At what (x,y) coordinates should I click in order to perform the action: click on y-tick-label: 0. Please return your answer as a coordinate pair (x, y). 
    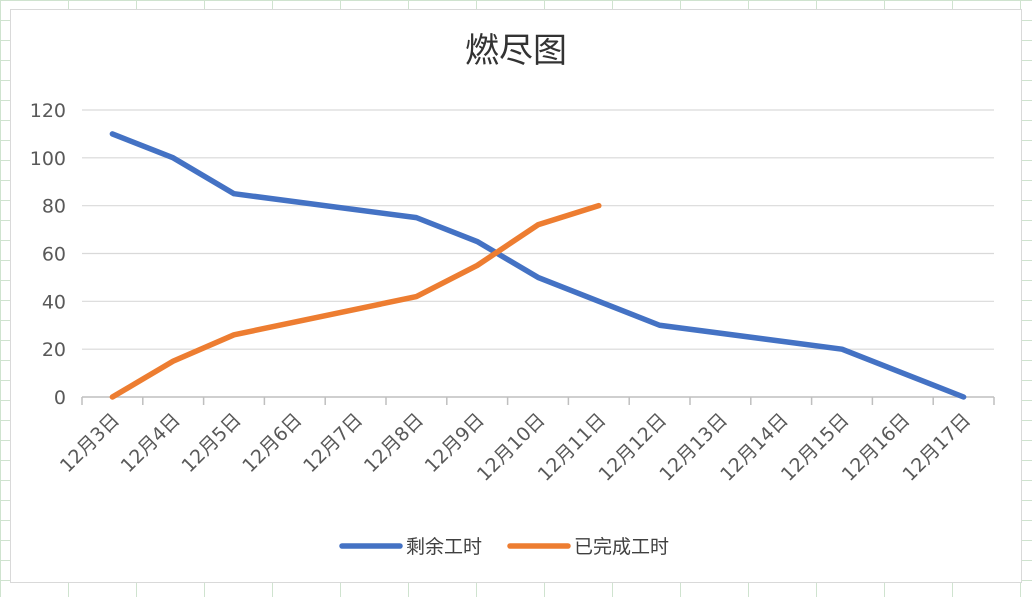
    Looking at the image, I should click on (60, 398).